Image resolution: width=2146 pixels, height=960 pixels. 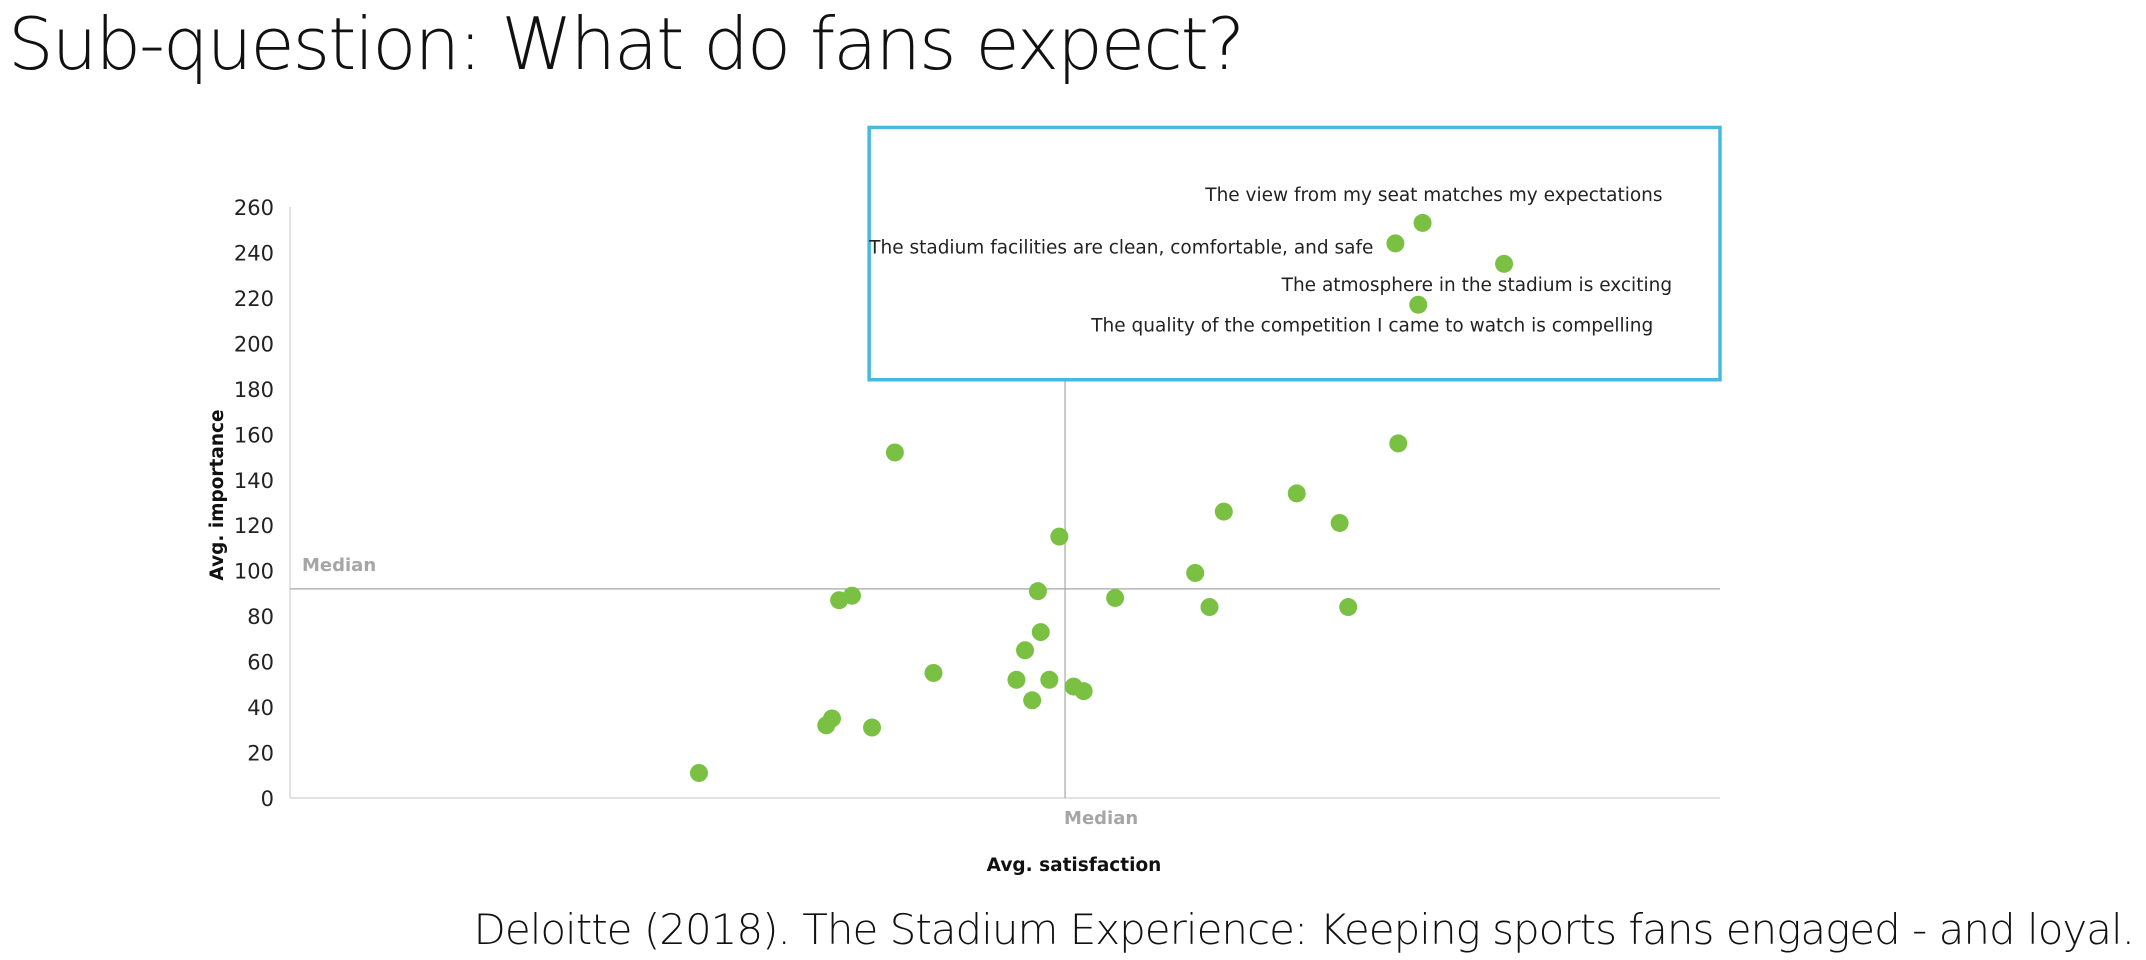 What do you see at coordinates (260, 708) in the screenshot?
I see `y-tick-label: 40` at bounding box center [260, 708].